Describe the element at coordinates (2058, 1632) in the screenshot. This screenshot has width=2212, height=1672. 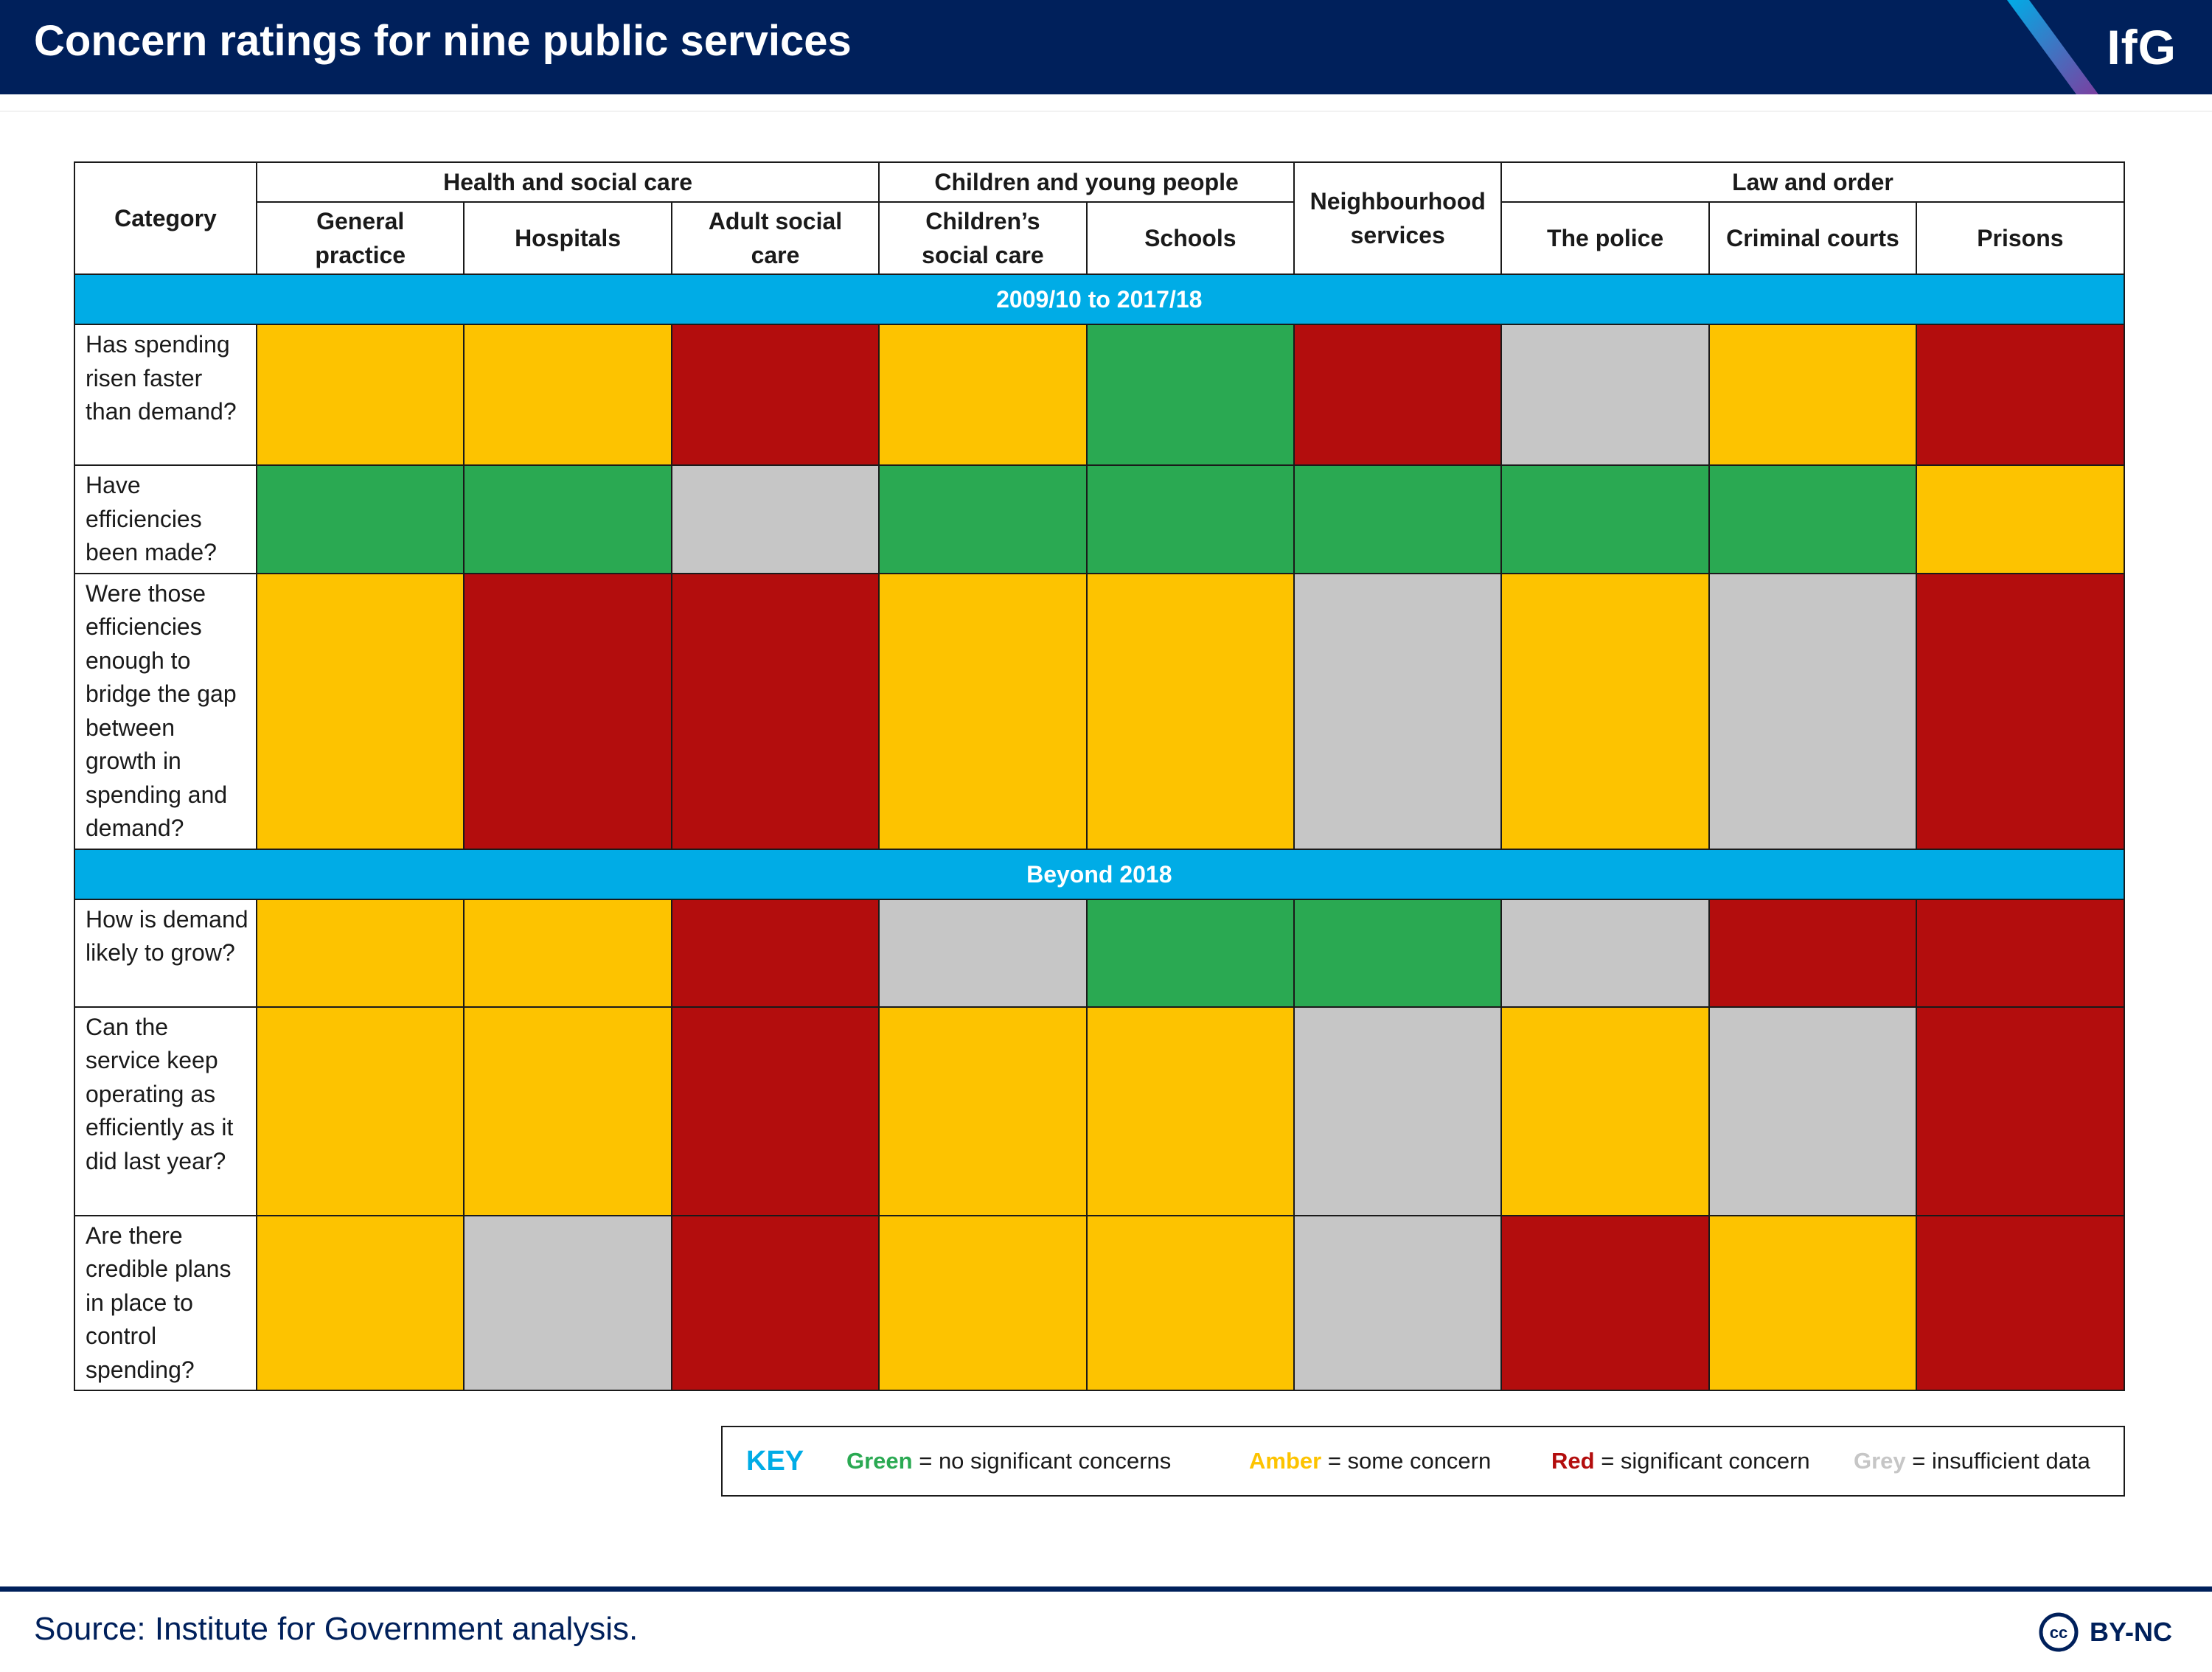
I see `svg-text: cc` at that location.